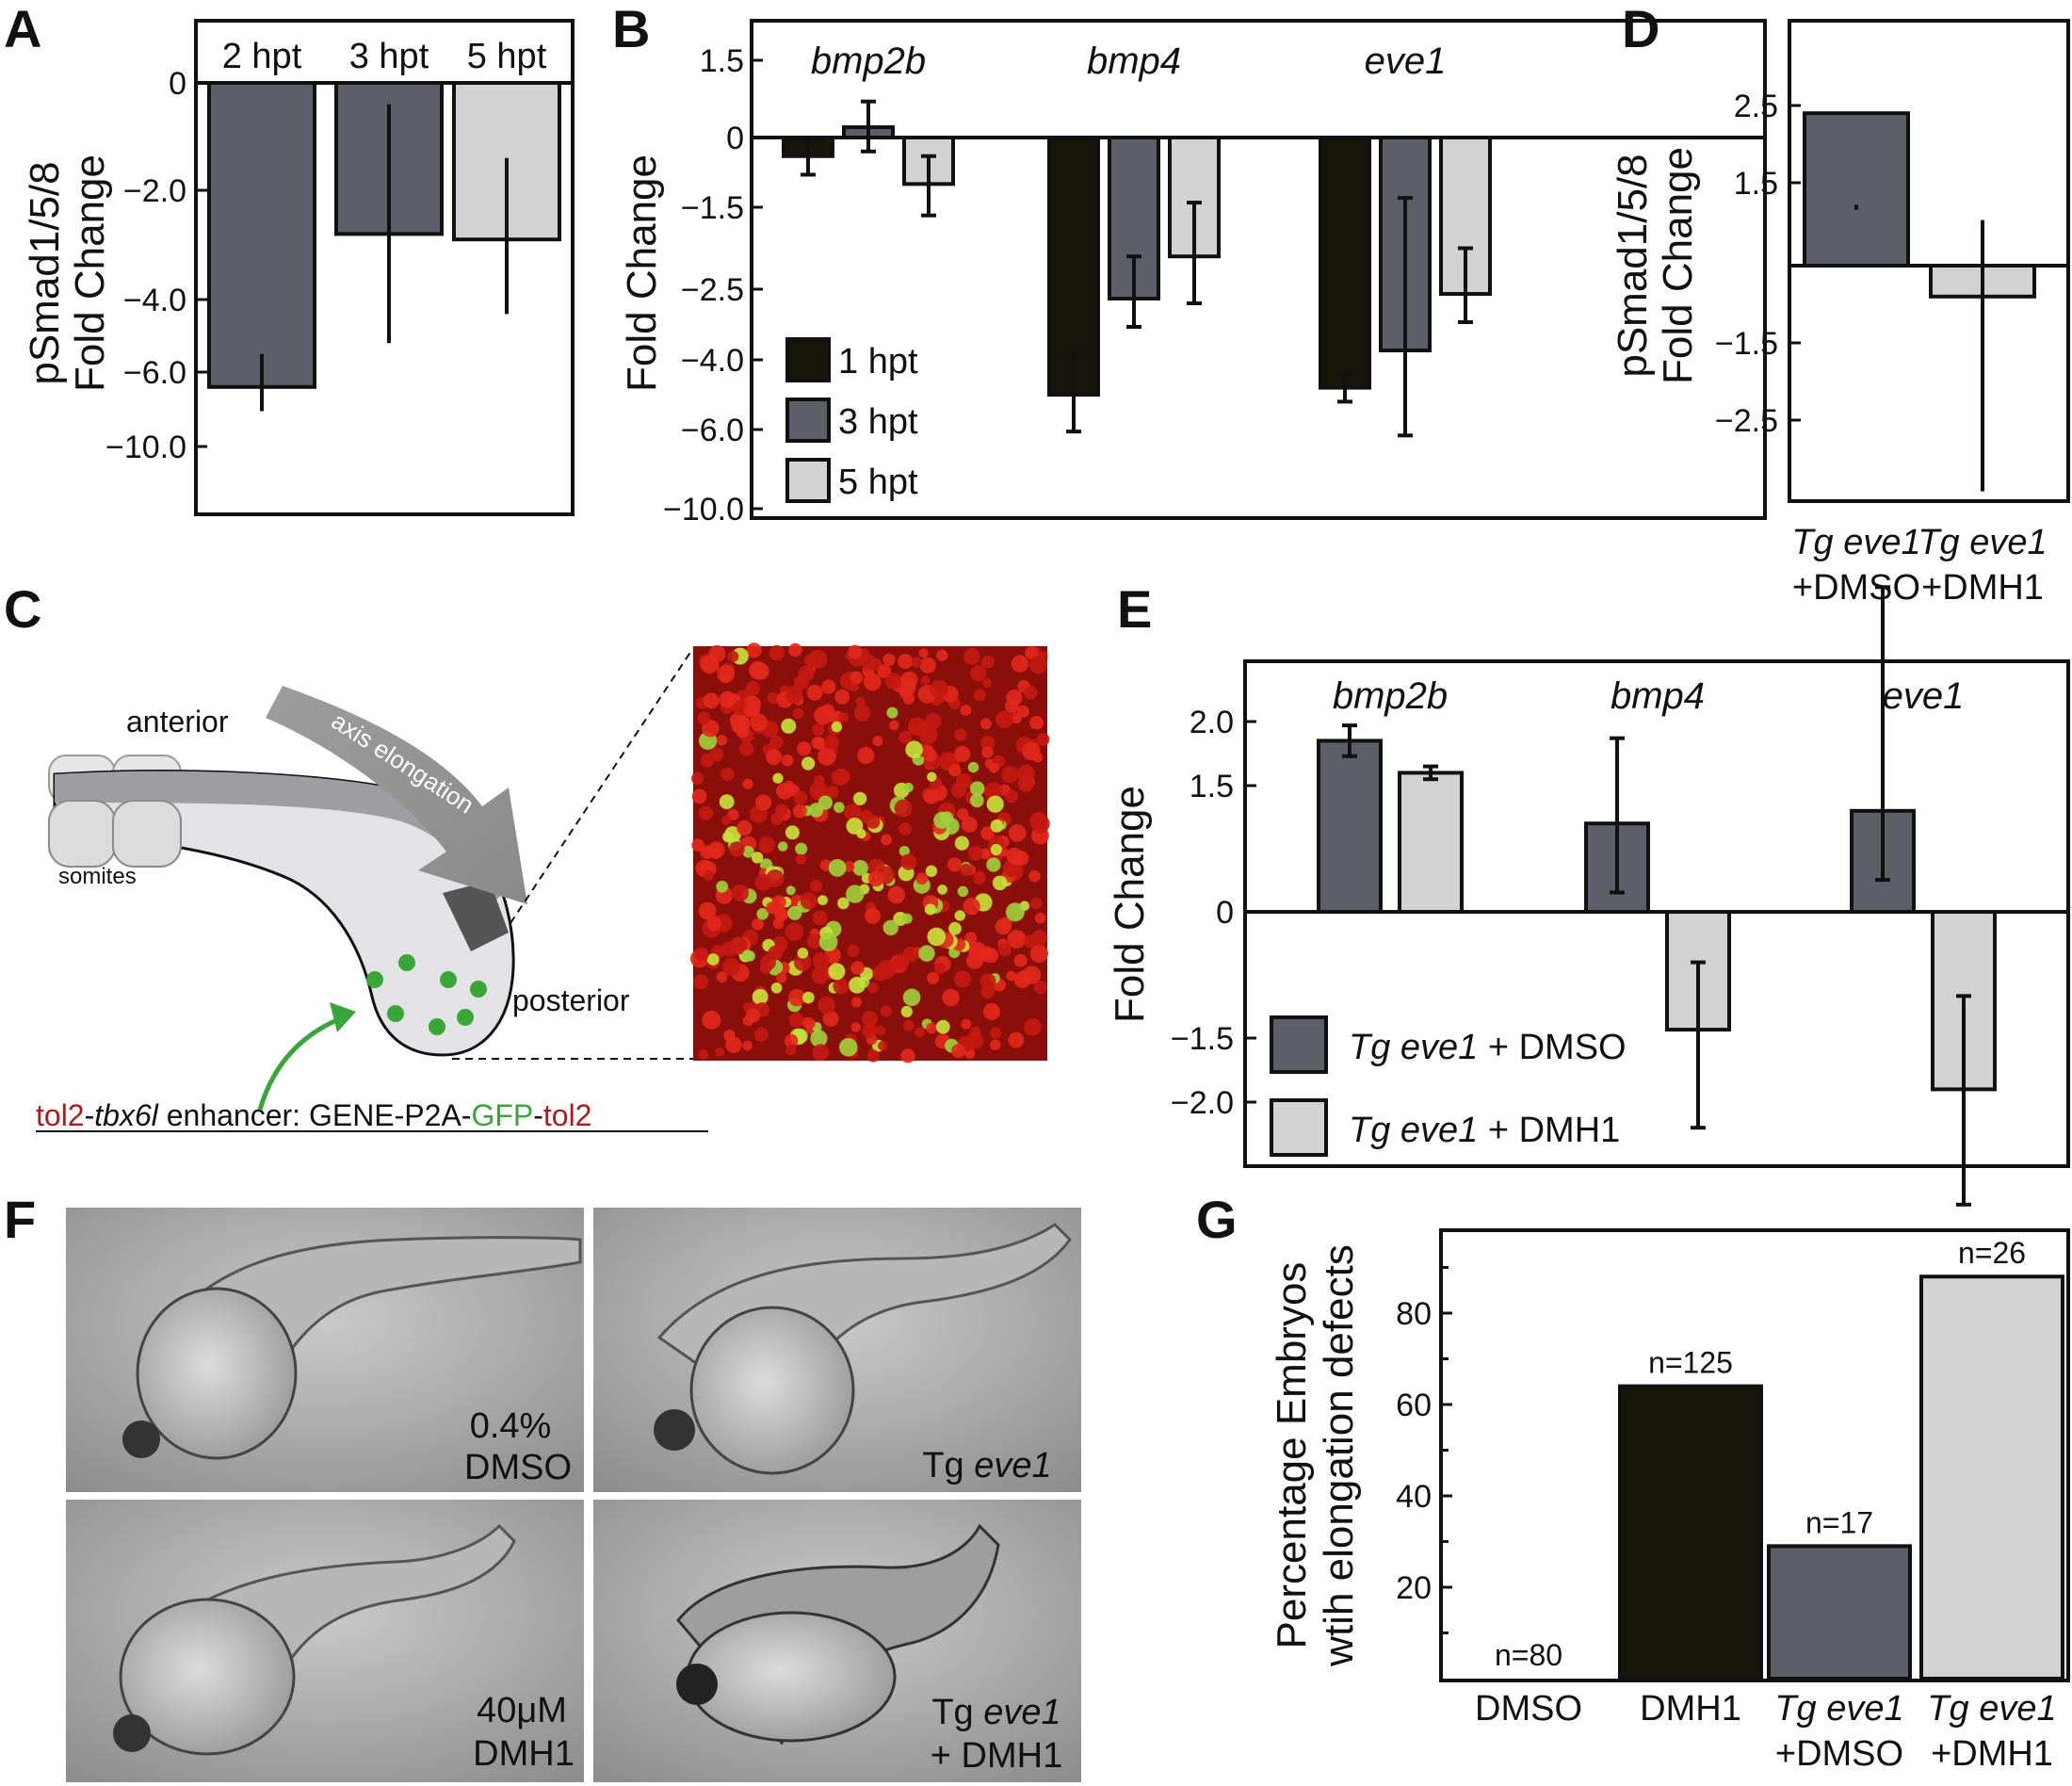 Image resolution: width=2072 pixels, height=1786 pixels. I want to click on panel-g-ylabel-line2: wtih elongation defects, so click(1339, 1456).